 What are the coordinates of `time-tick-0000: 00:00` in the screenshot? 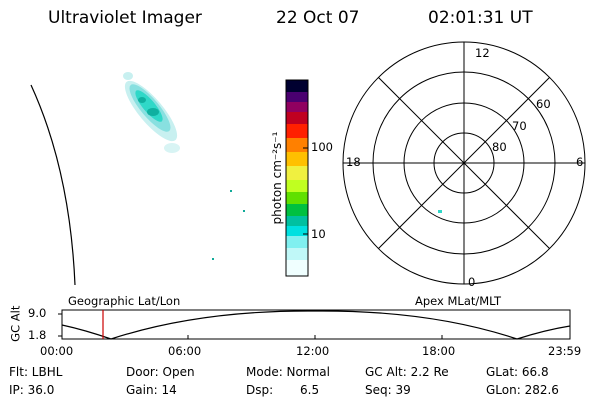 It's located at (57, 351).